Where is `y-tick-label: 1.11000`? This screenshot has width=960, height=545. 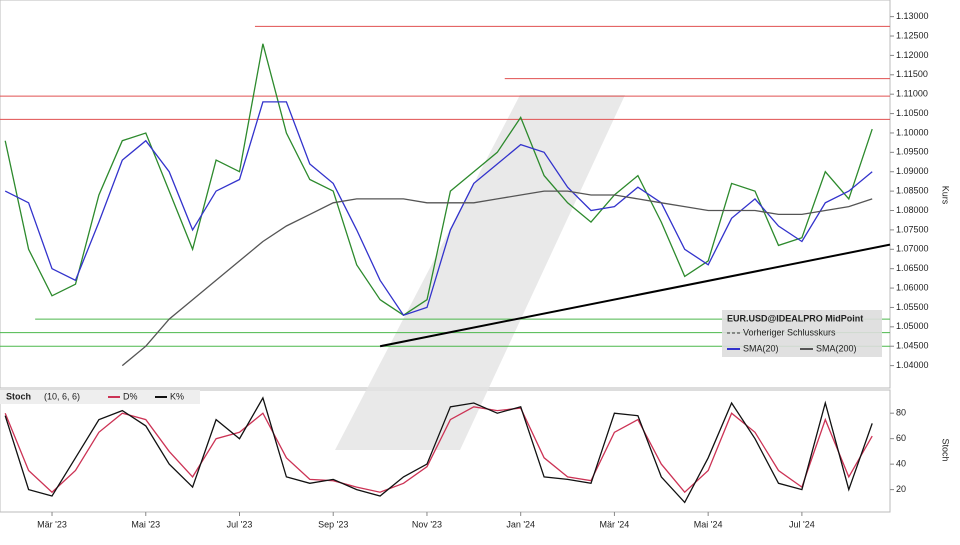 y-tick-label: 1.11000 is located at coordinates (912, 94).